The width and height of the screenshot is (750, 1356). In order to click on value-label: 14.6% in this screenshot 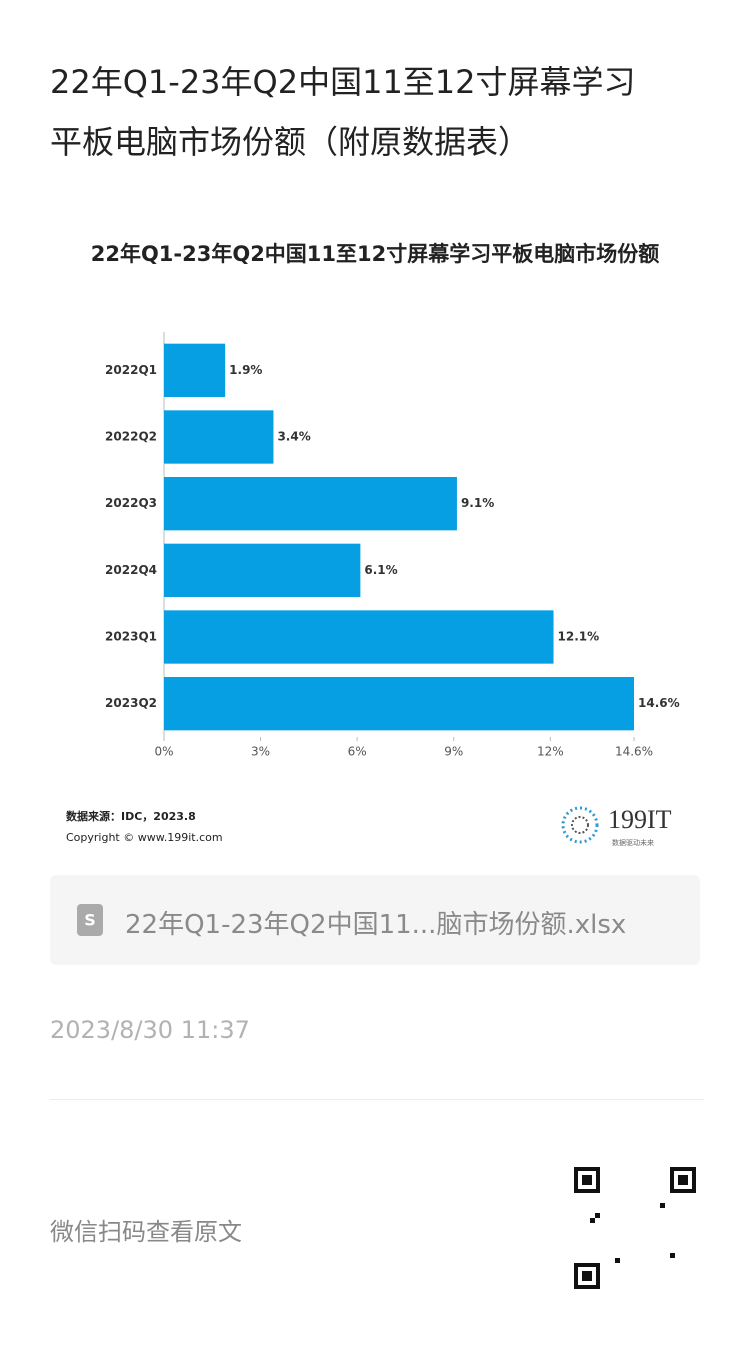, I will do `click(659, 703)`.